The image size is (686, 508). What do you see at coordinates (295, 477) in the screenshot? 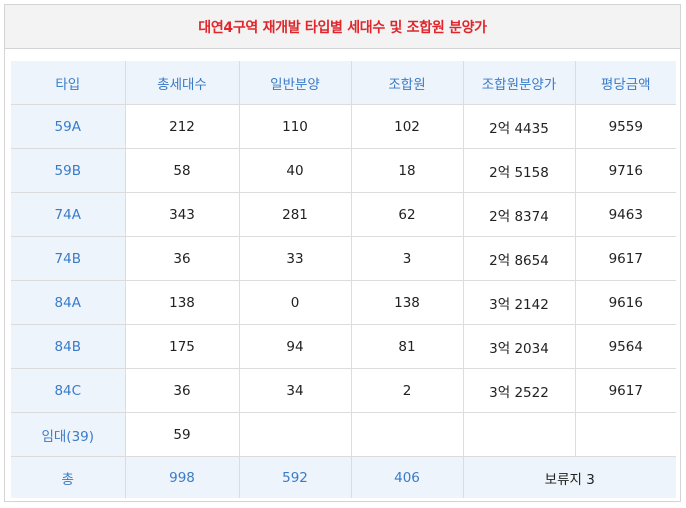
I see `total-general-sale: 592` at bounding box center [295, 477].